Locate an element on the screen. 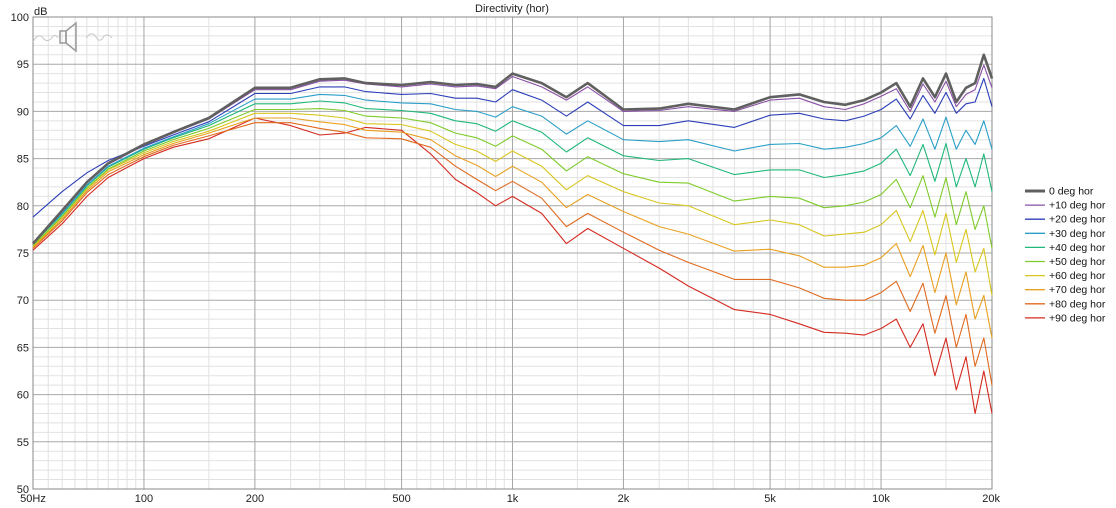 Image resolution: width=1116 pixels, height=508 pixels. legend-label: +50 deg hor is located at coordinates (1077, 262).